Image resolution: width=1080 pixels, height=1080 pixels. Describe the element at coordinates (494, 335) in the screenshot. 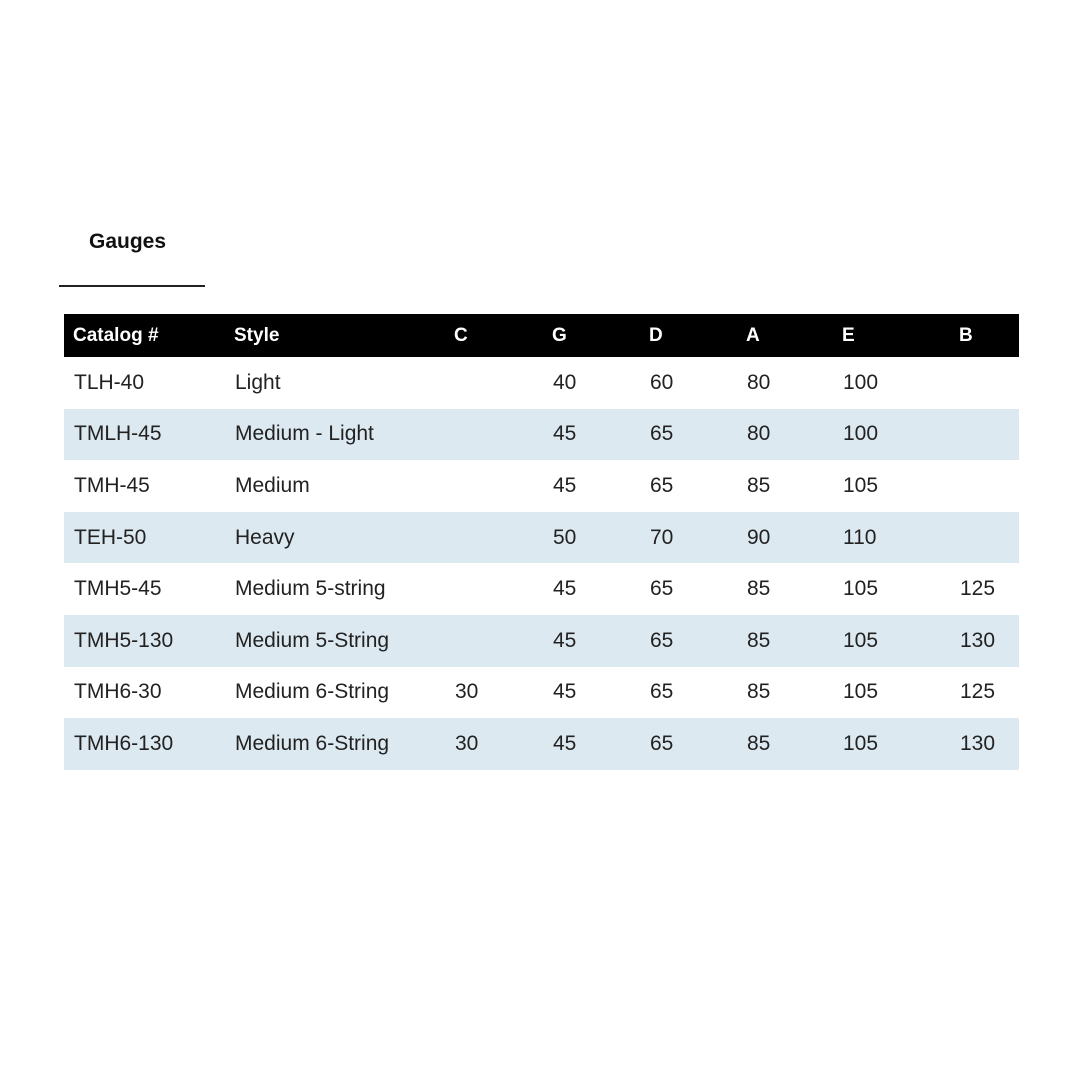

I see `column-header-c: C` at that location.